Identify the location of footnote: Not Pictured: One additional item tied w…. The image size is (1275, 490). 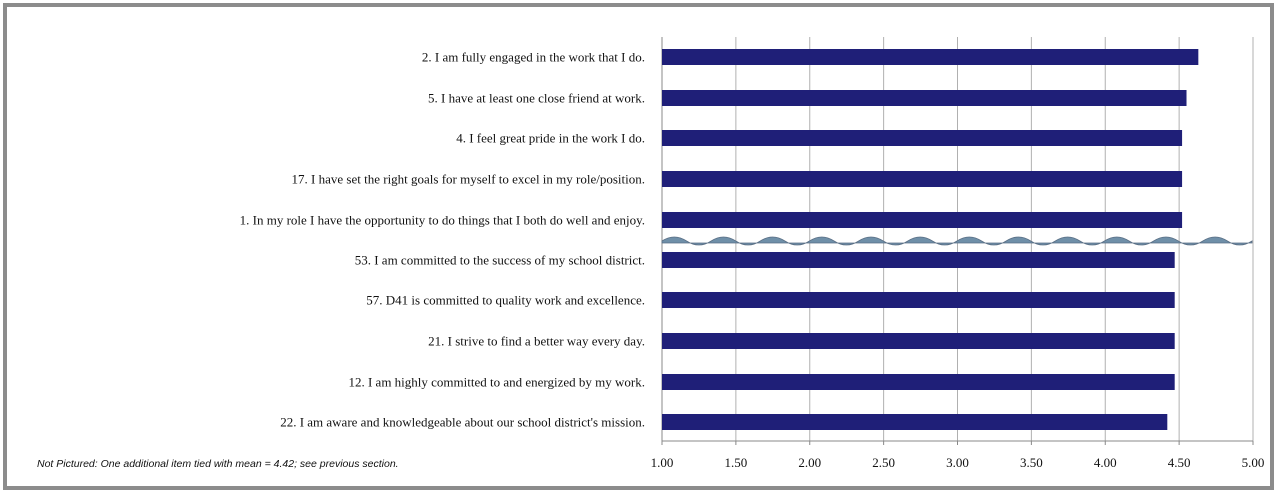
(218, 464).